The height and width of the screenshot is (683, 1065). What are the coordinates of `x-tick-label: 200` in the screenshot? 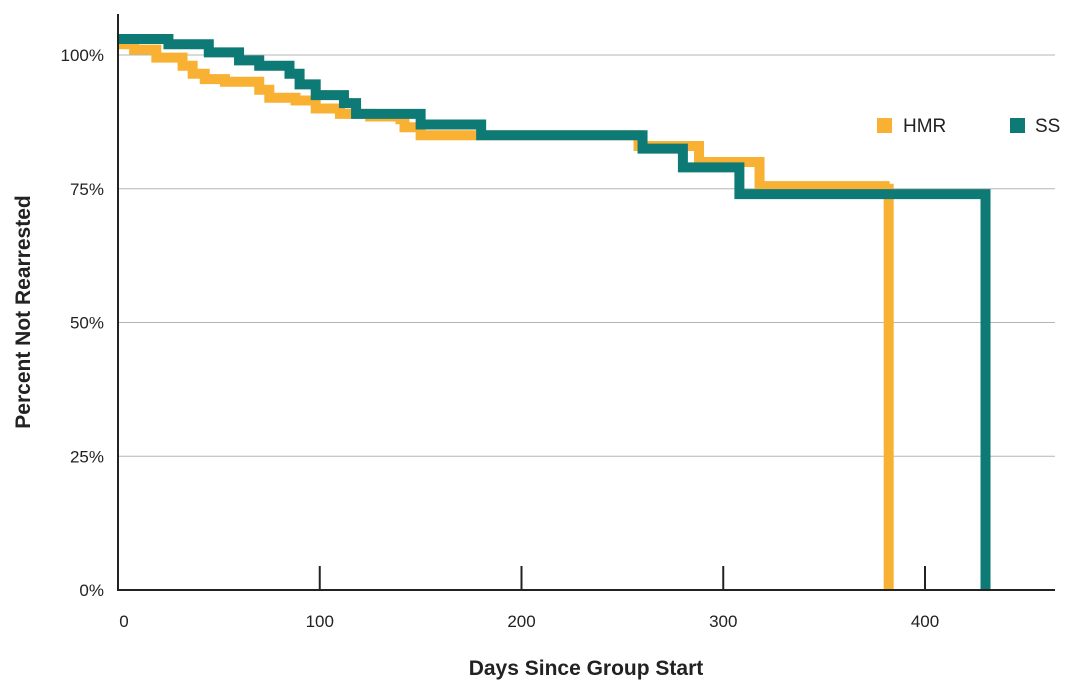 It's located at (521, 621).